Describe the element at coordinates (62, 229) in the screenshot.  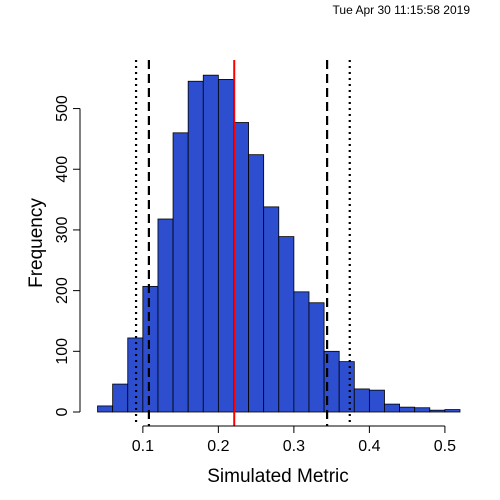
I see `y-tick-label: 300` at that location.